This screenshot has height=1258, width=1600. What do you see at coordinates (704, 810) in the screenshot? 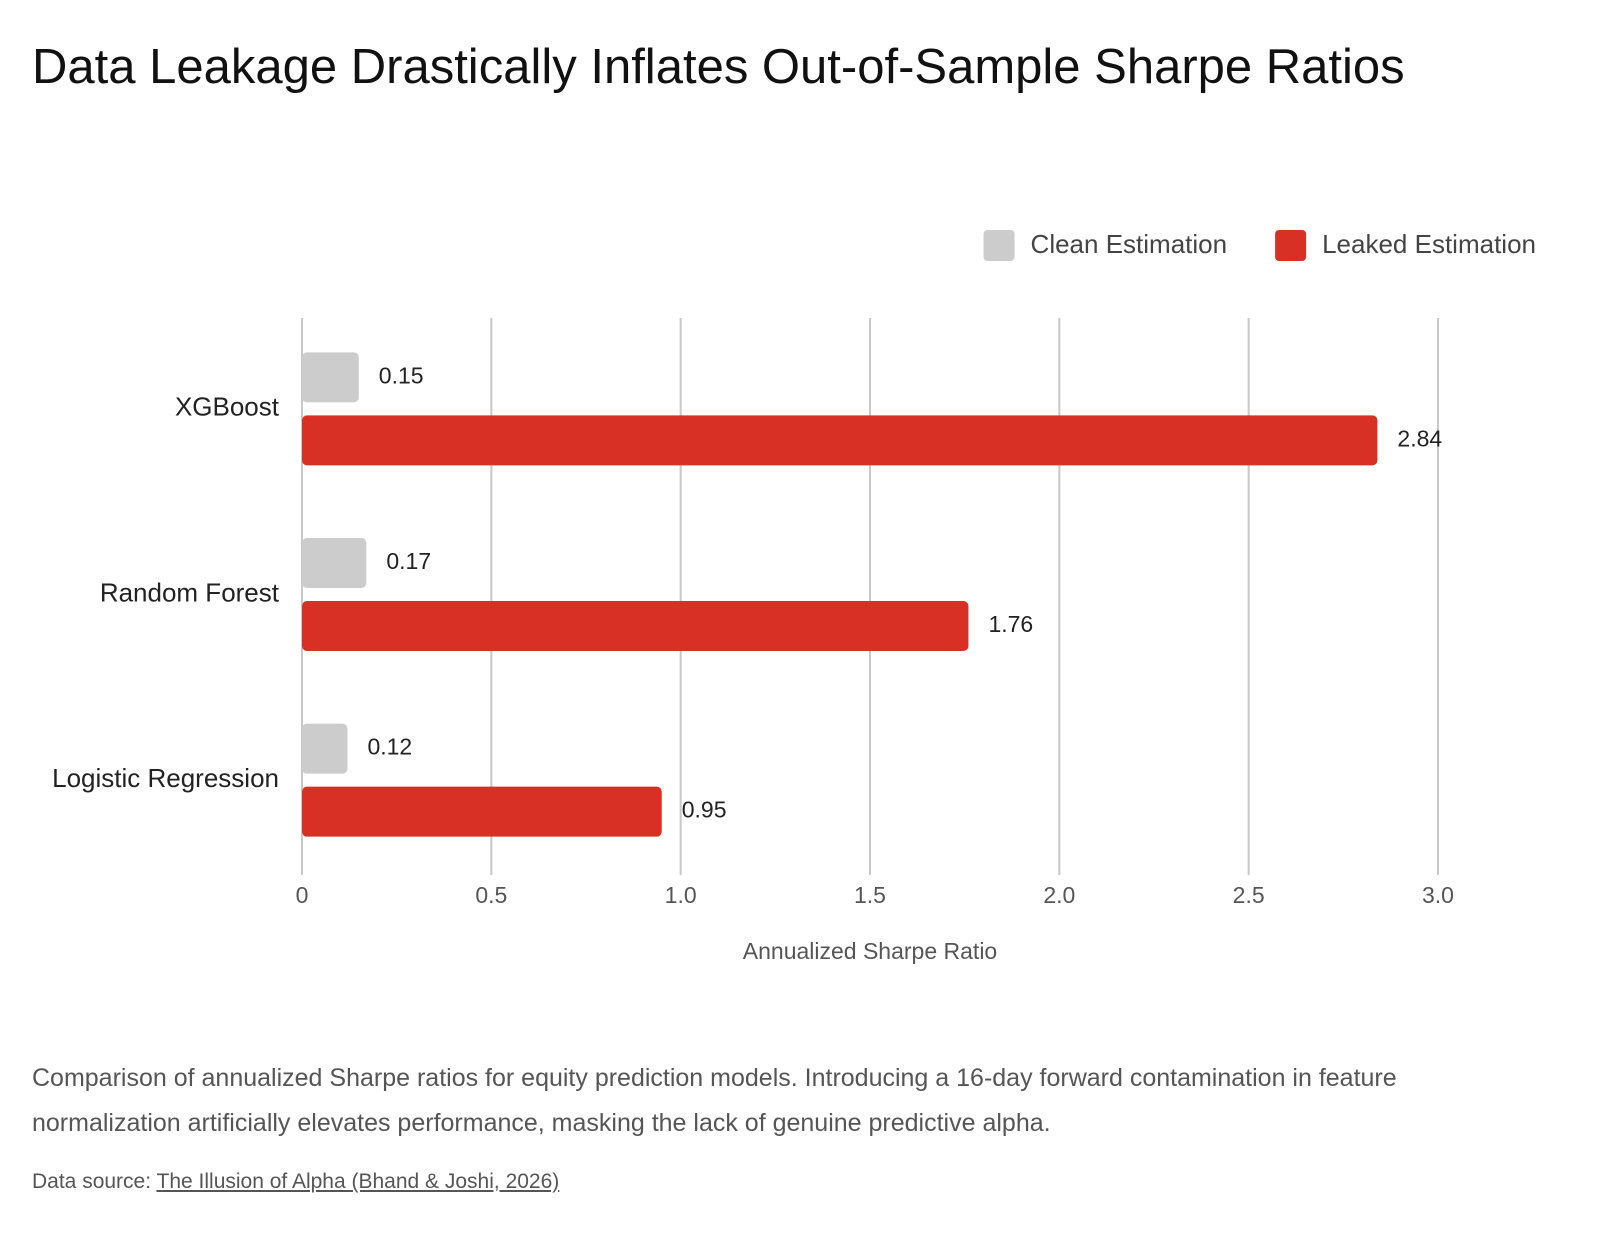
I see `data-label: 0.95` at bounding box center [704, 810].